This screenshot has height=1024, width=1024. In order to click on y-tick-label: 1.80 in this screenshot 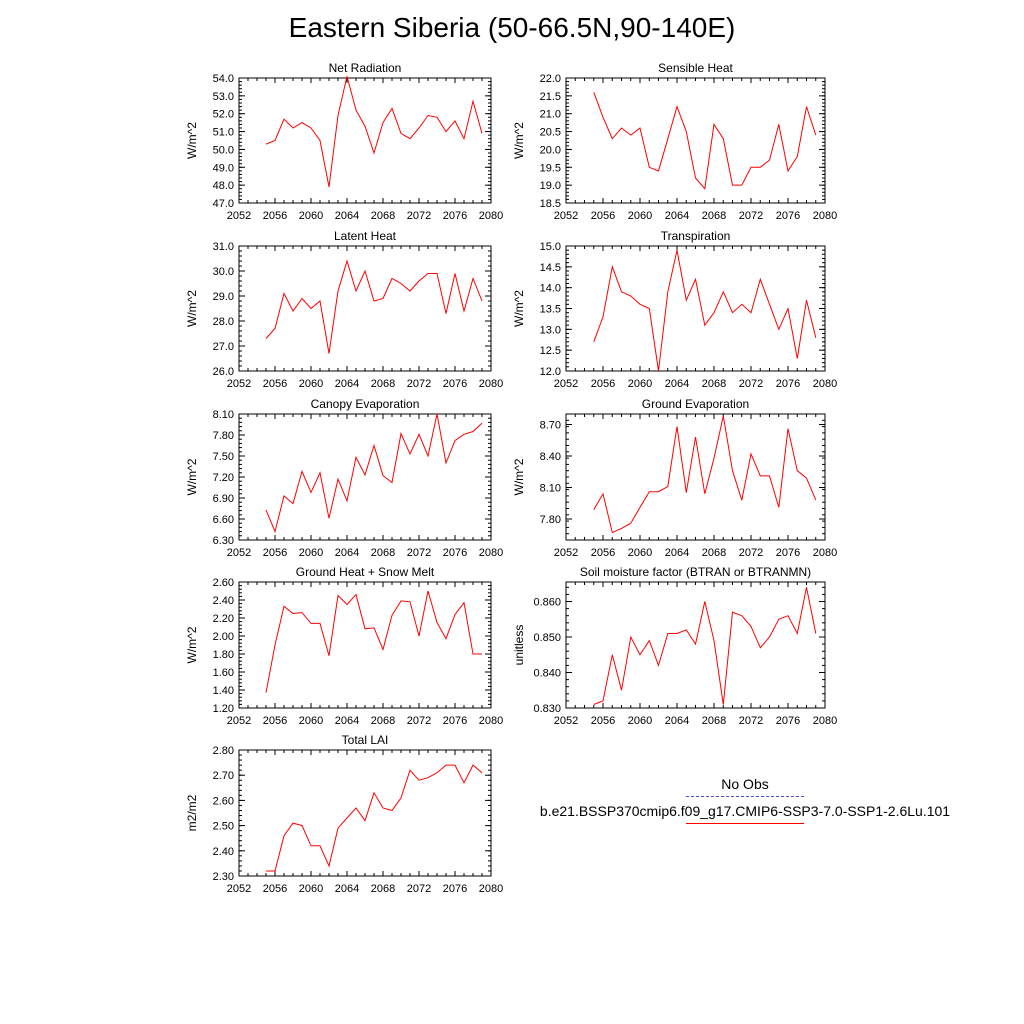, I will do `click(223, 655)`.